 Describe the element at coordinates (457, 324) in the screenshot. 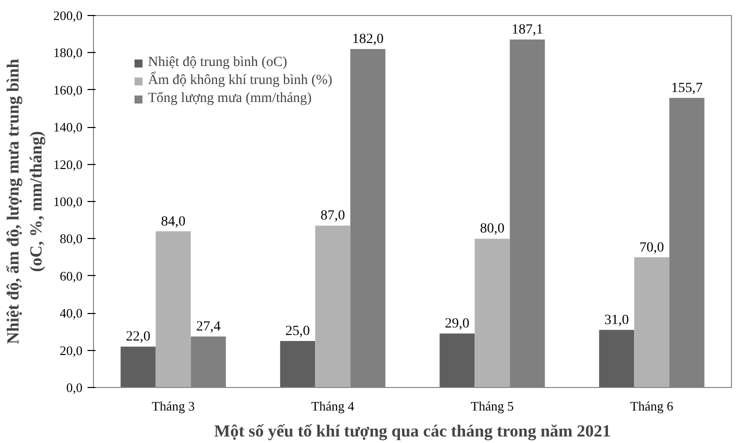

I see `data-label: 29,0` at that location.